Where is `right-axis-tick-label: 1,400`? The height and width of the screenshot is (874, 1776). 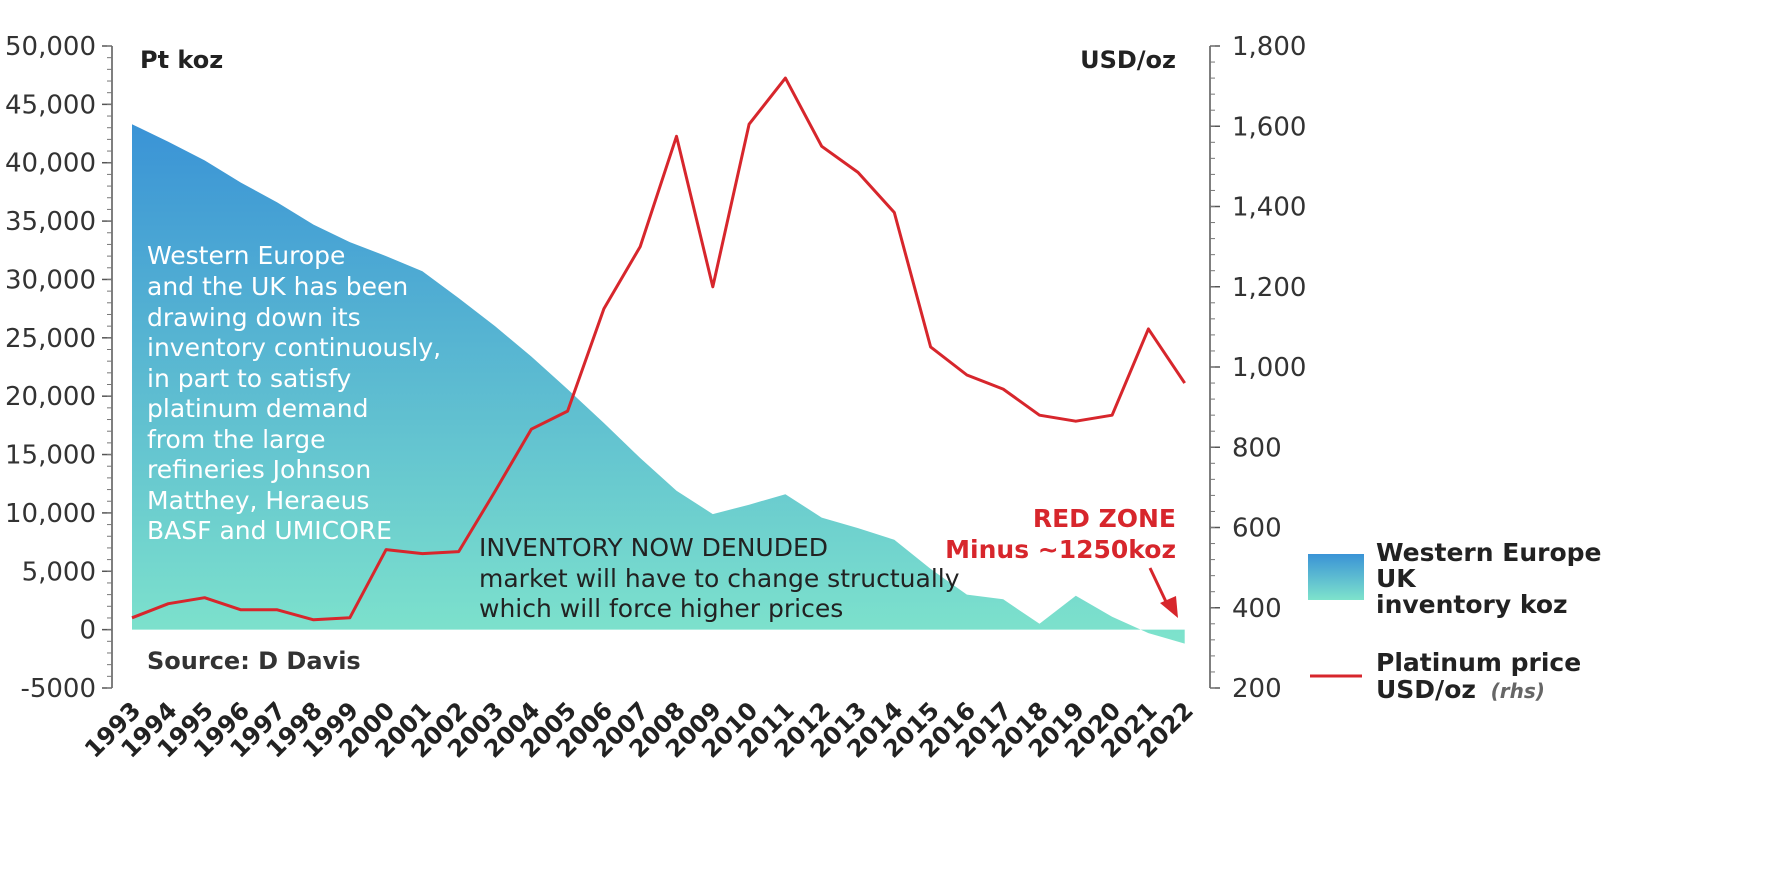
right-axis-tick-label: 1,400 is located at coordinates (1269, 208).